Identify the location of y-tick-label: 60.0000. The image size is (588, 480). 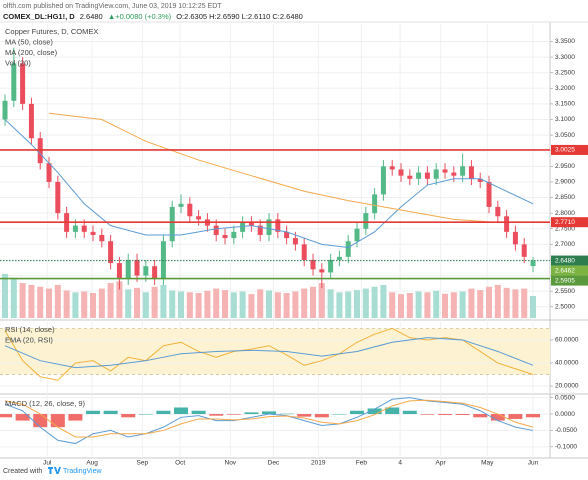
(567, 340).